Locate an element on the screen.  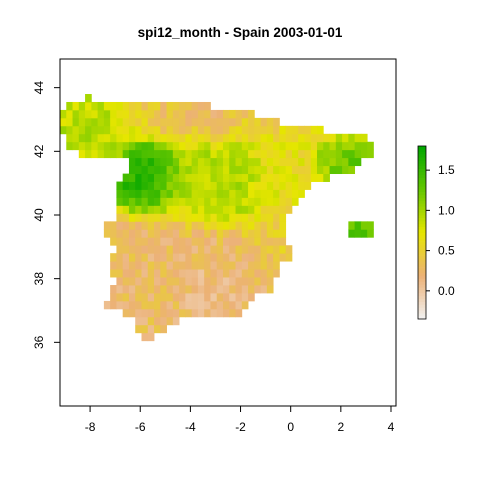
chart-title: spi12_month - Spain 2003-01-01 is located at coordinates (240, 32).